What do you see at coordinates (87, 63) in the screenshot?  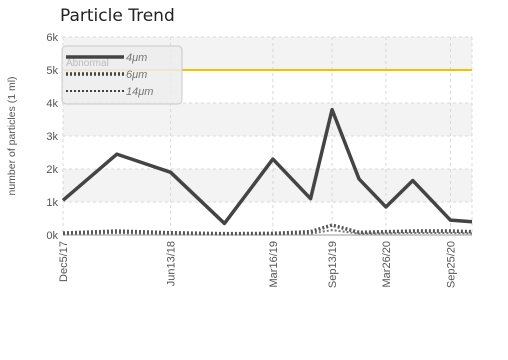 I see `legend-faded-label: Abnormal` at bounding box center [87, 63].